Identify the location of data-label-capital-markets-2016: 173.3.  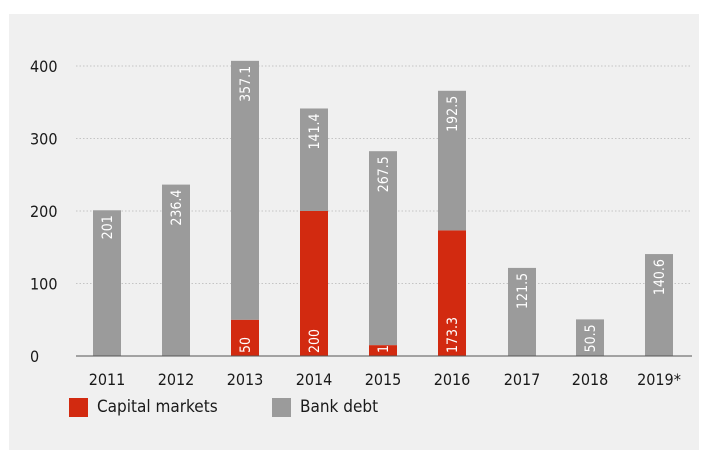
(453, 335).